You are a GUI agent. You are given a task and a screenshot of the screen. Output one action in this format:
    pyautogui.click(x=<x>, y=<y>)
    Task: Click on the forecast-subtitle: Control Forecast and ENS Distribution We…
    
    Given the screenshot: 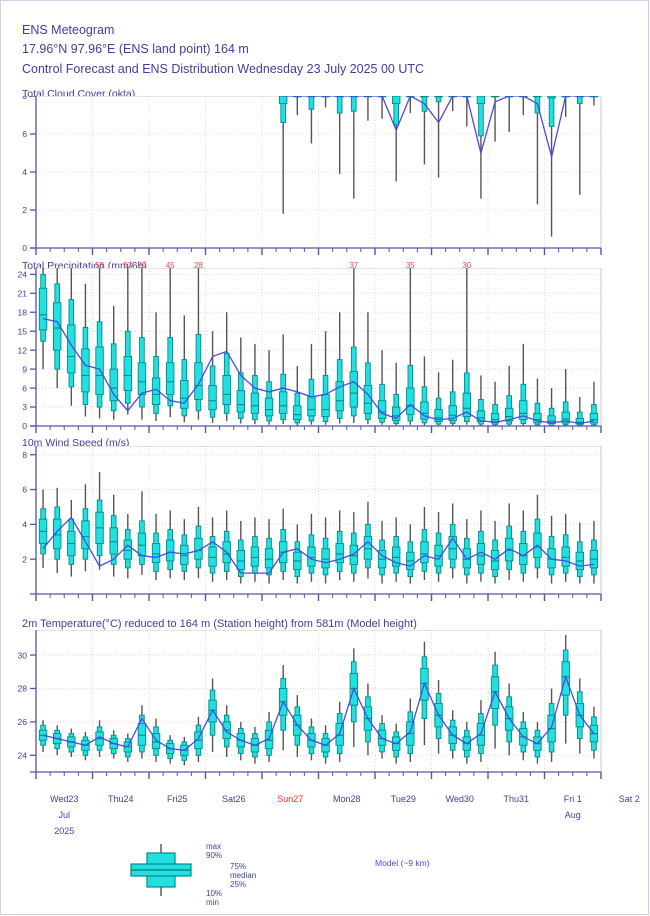 What is the action you would take?
    pyautogui.click(x=223, y=69)
    